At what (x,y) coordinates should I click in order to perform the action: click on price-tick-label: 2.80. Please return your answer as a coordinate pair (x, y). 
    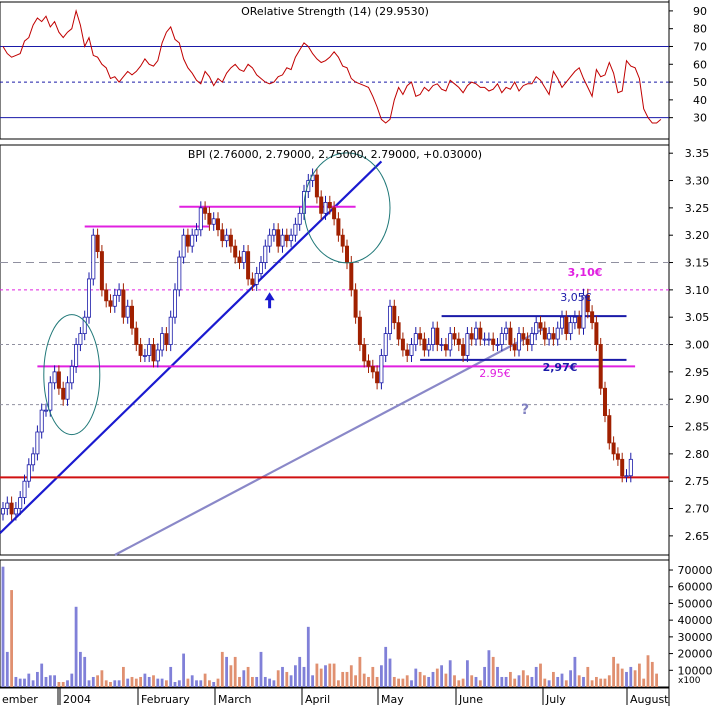
    Looking at the image, I should click on (697, 454).